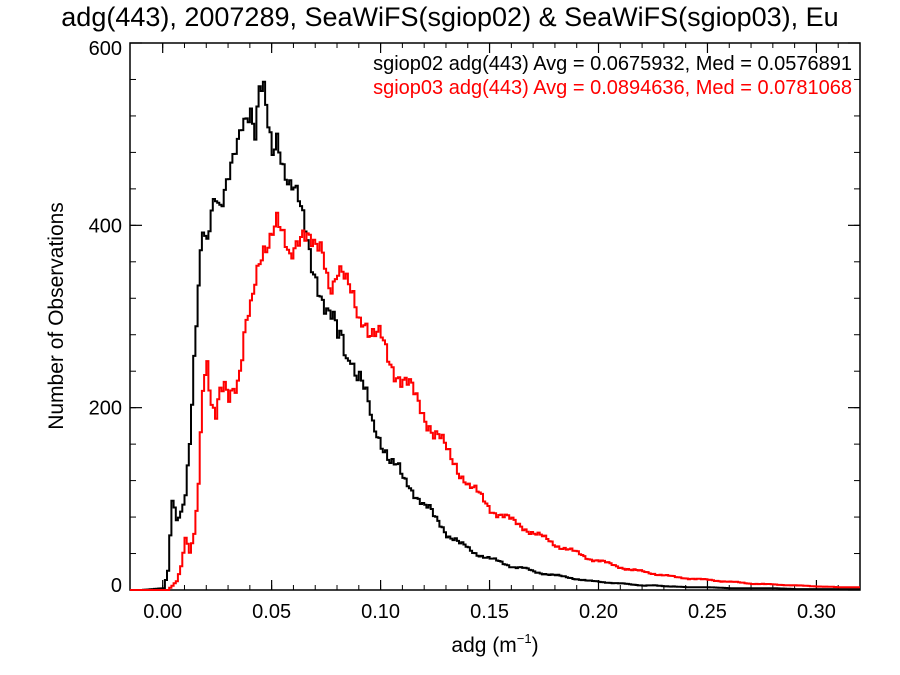 The width and height of the screenshot is (900, 675). What do you see at coordinates (489, 612) in the screenshot?
I see `x-tick-label: 0.15` at bounding box center [489, 612].